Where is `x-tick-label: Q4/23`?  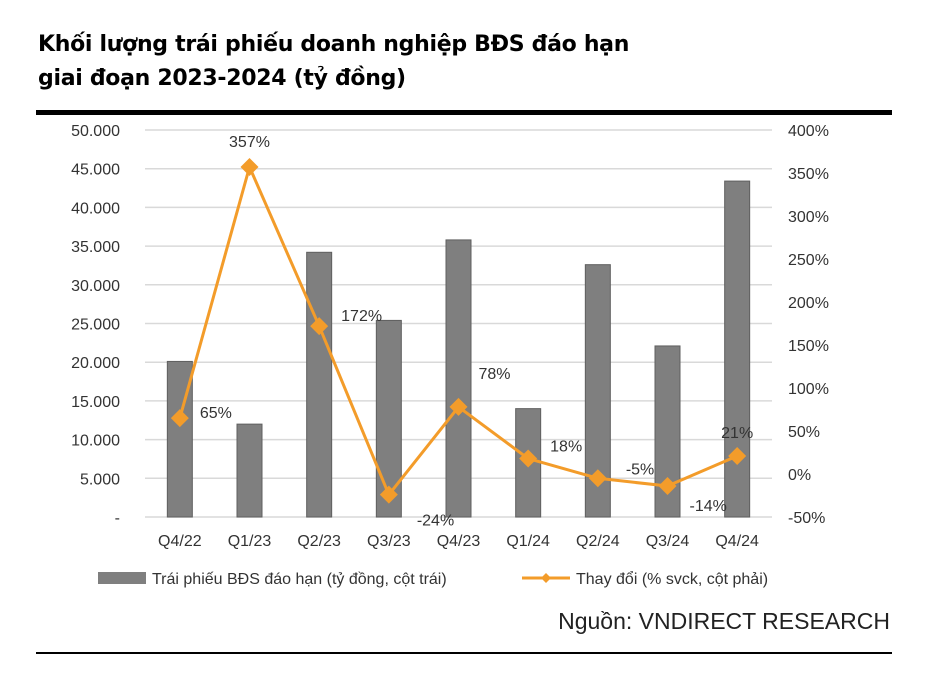
x-tick-label: Q4/23 is located at coordinates (459, 541).